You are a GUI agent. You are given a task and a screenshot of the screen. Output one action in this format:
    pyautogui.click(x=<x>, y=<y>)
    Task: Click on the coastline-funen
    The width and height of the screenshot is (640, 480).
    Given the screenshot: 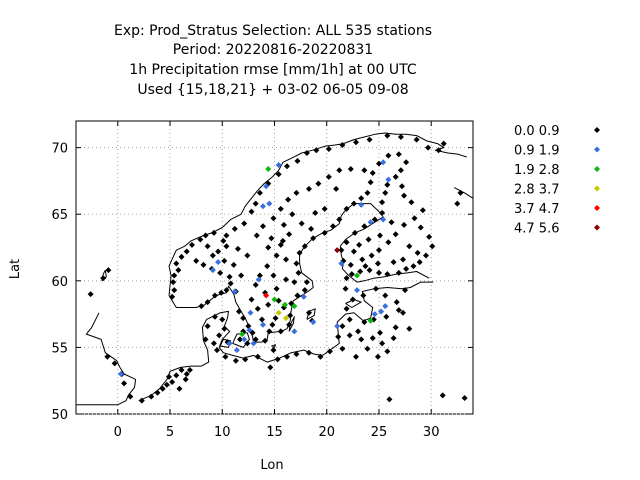 What is the action you would take?
    pyautogui.click(x=225, y=343)
    